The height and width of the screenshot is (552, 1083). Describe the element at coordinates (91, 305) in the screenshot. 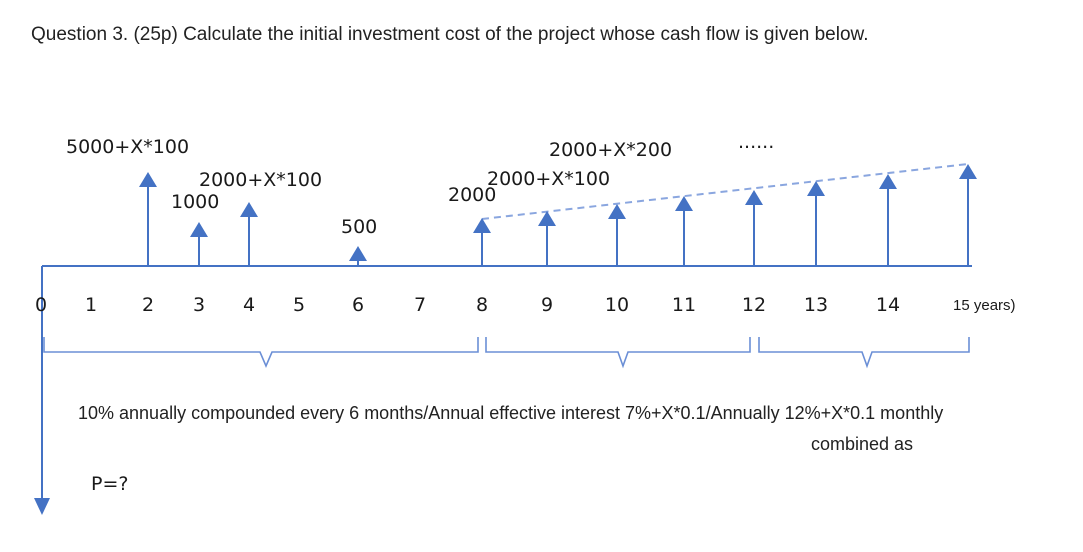

I see `tick-label-1: 1` at that location.